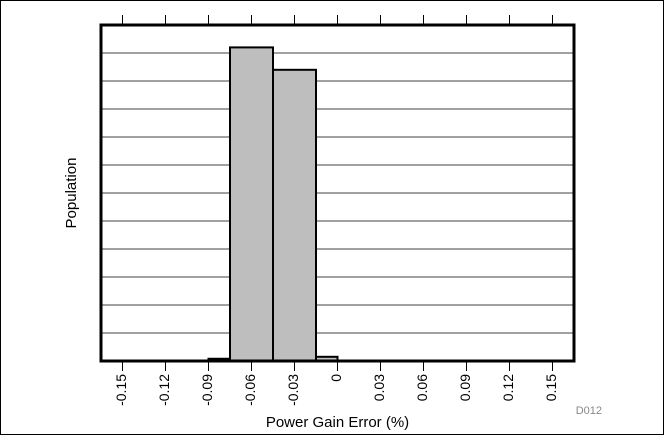 This screenshot has height=440, width=664. What do you see at coordinates (589, 411) in the screenshot?
I see `figure-code: D012` at bounding box center [589, 411].